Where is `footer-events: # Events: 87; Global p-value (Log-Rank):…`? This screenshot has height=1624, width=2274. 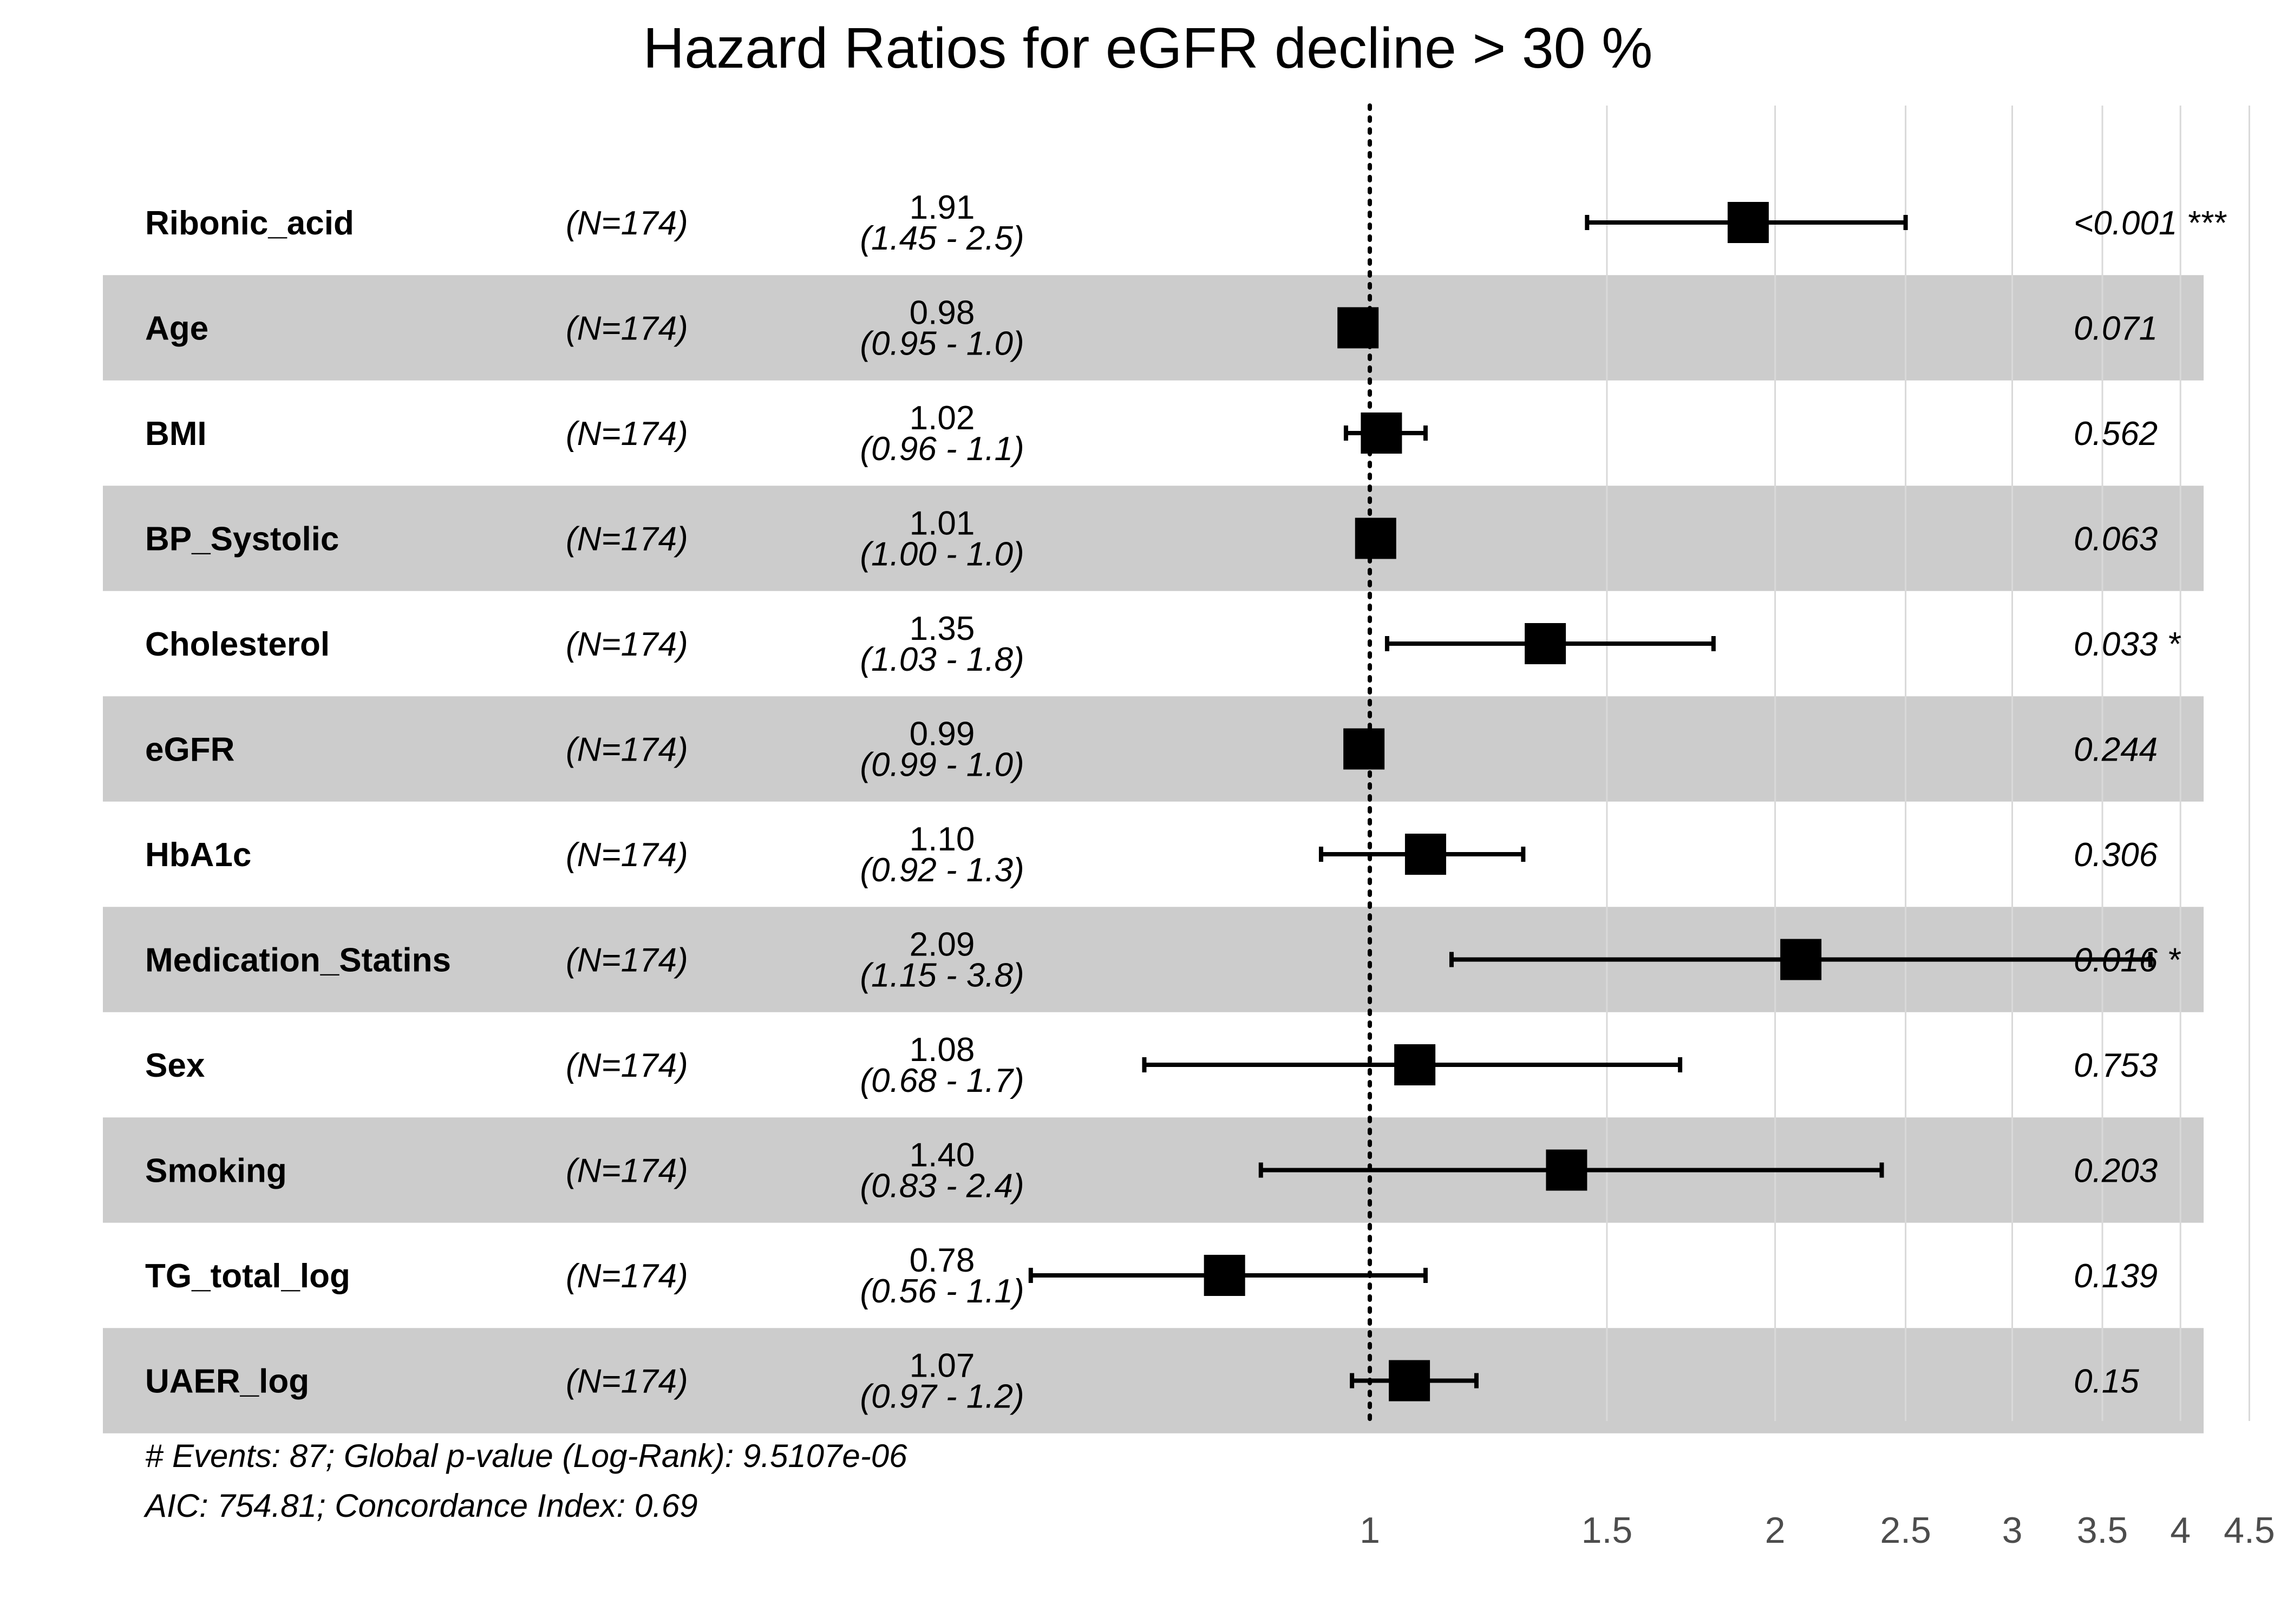 footer-events: # Events: 87; Global p-value (Log-Rank):… is located at coordinates (526, 1456).